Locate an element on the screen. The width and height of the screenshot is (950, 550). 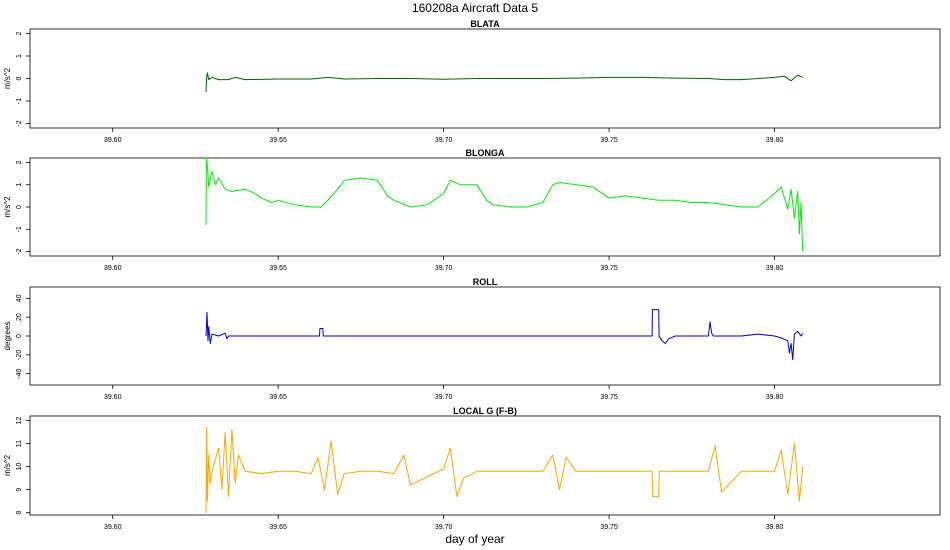
panel-title: BLONGA is located at coordinates (485, 153).